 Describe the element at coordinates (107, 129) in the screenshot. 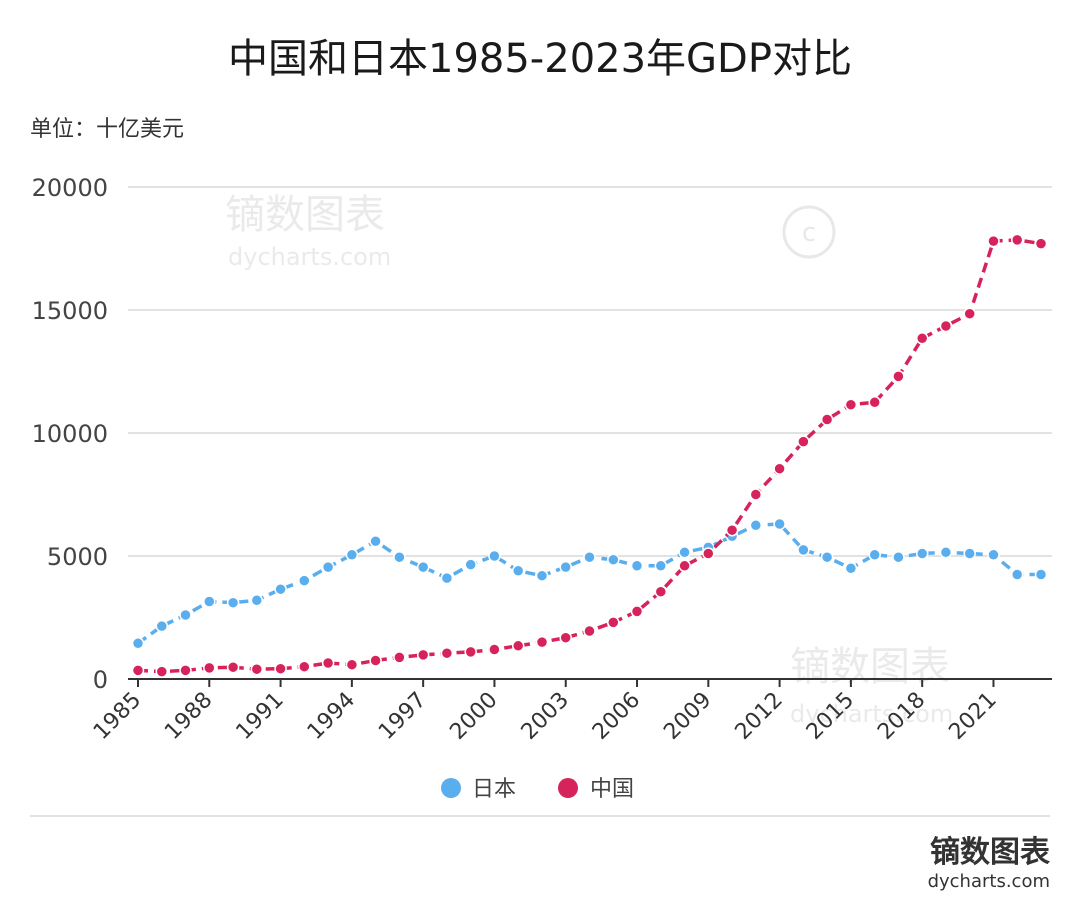

I see `unit-label: 单位：十亿美元` at that location.